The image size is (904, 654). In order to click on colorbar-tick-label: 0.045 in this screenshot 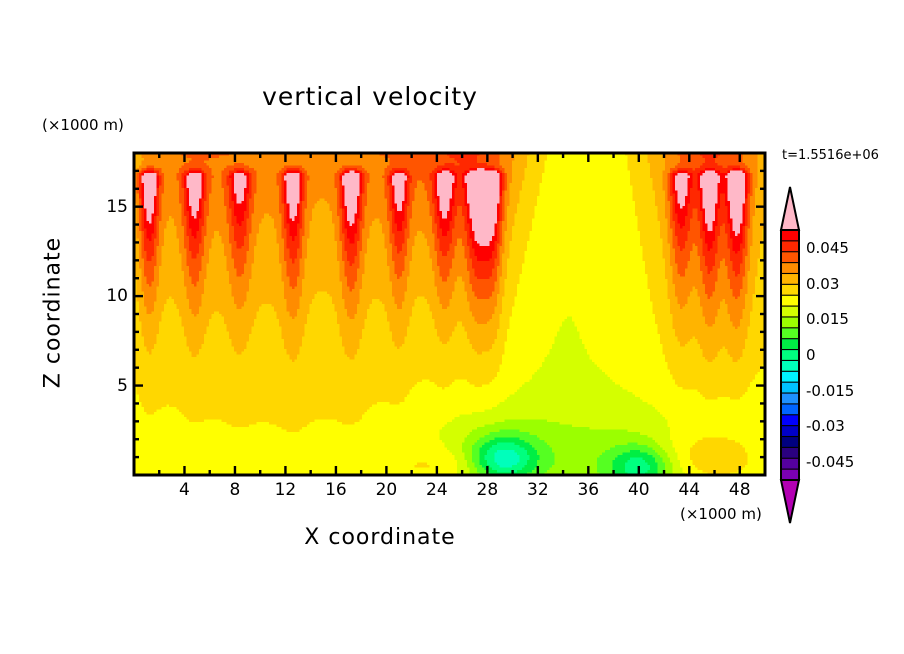, I will do `click(827, 247)`.